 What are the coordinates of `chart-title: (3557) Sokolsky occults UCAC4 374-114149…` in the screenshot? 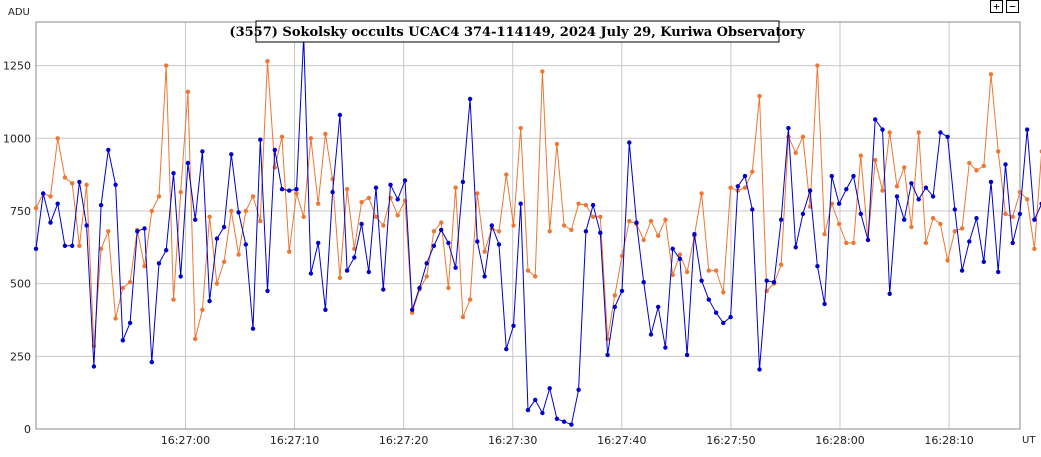 It's located at (517, 32).